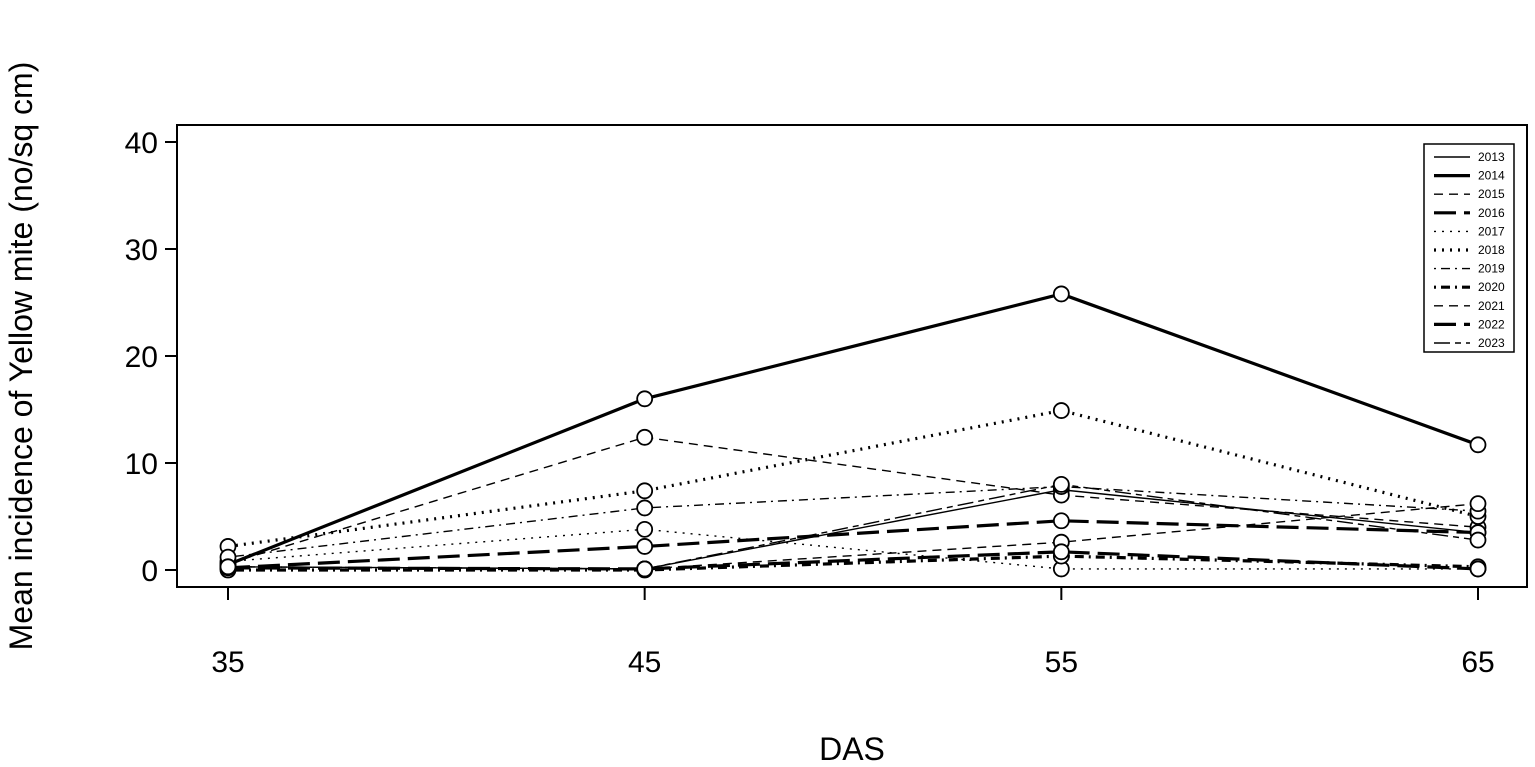 The height and width of the screenshot is (767, 1535). Describe the element at coordinates (149, 571) in the screenshot. I see `y-tick-label: 0` at that location.